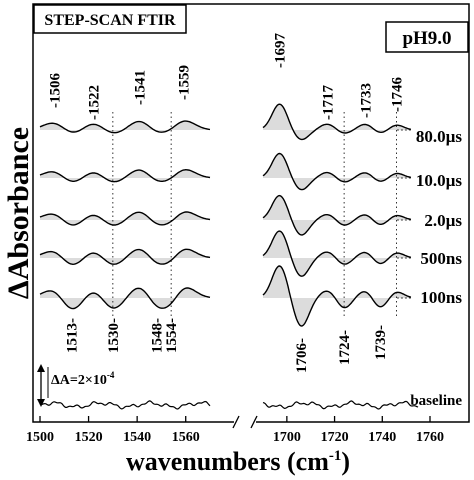 Image resolution: width=474 pixels, height=480 pixels. What do you see at coordinates (345, 347) in the screenshot?
I see `trough-label: 1724-` at bounding box center [345, 347].